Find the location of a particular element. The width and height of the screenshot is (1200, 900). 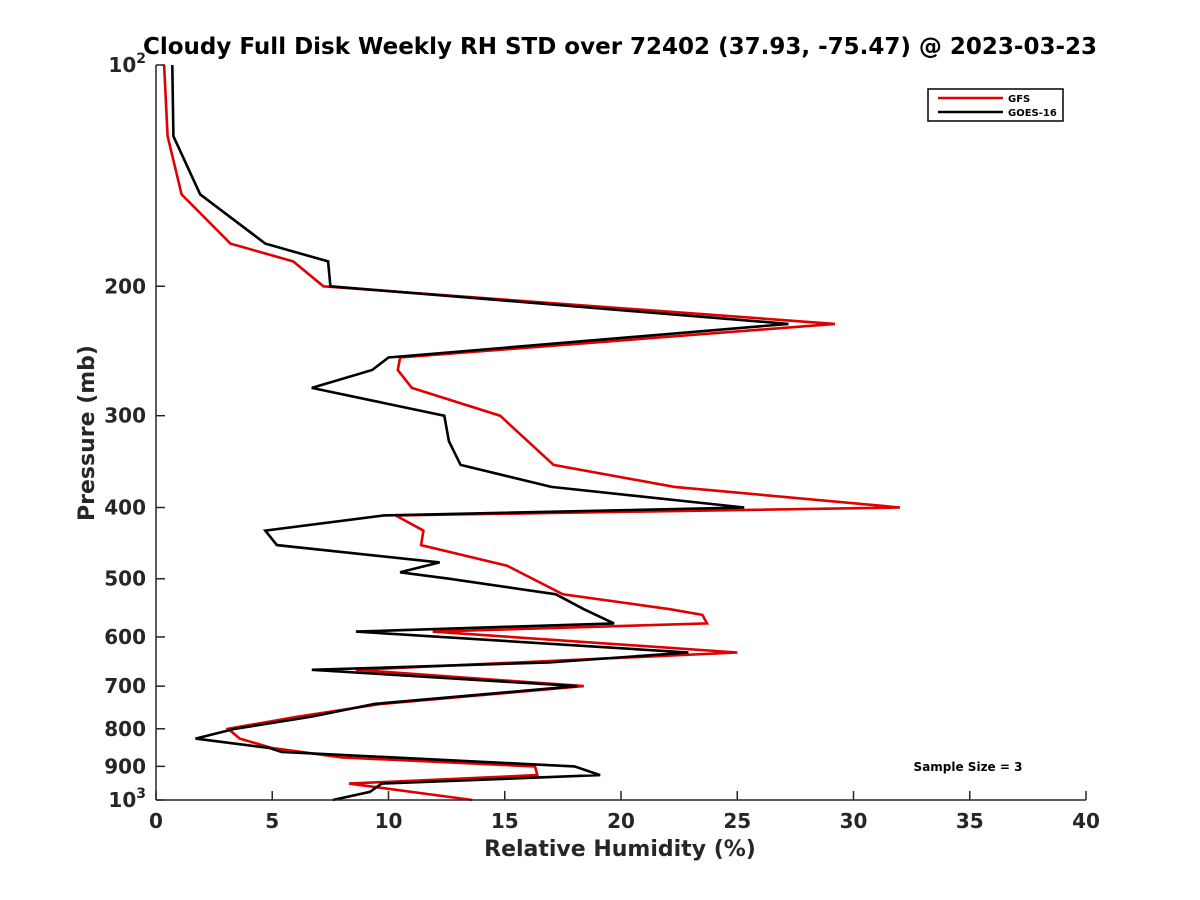

x-axis-label: Relative Humidity (%) is located at coordinates (620, 849).